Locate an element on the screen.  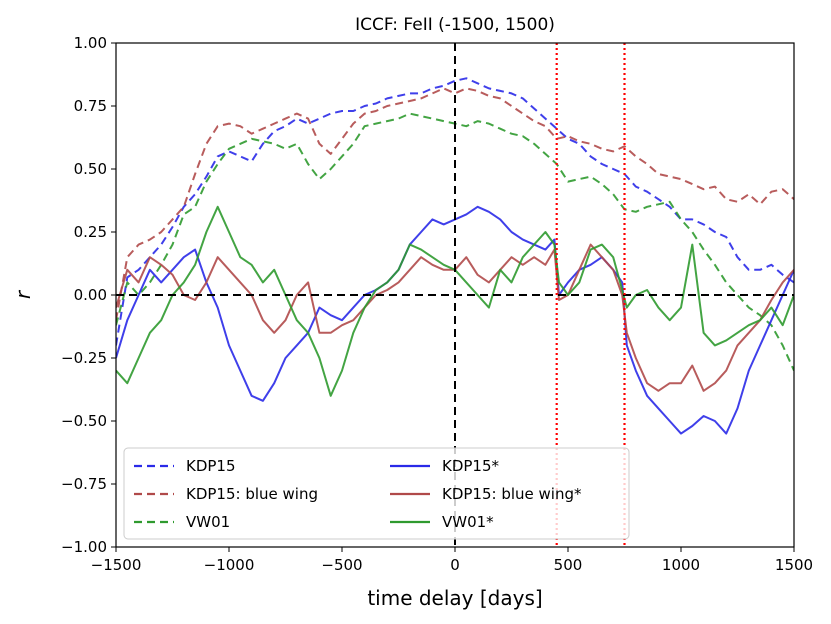
legend-item-kdp15-blue-wing: KDP15: blue wing is located at coordinates (226, 494).